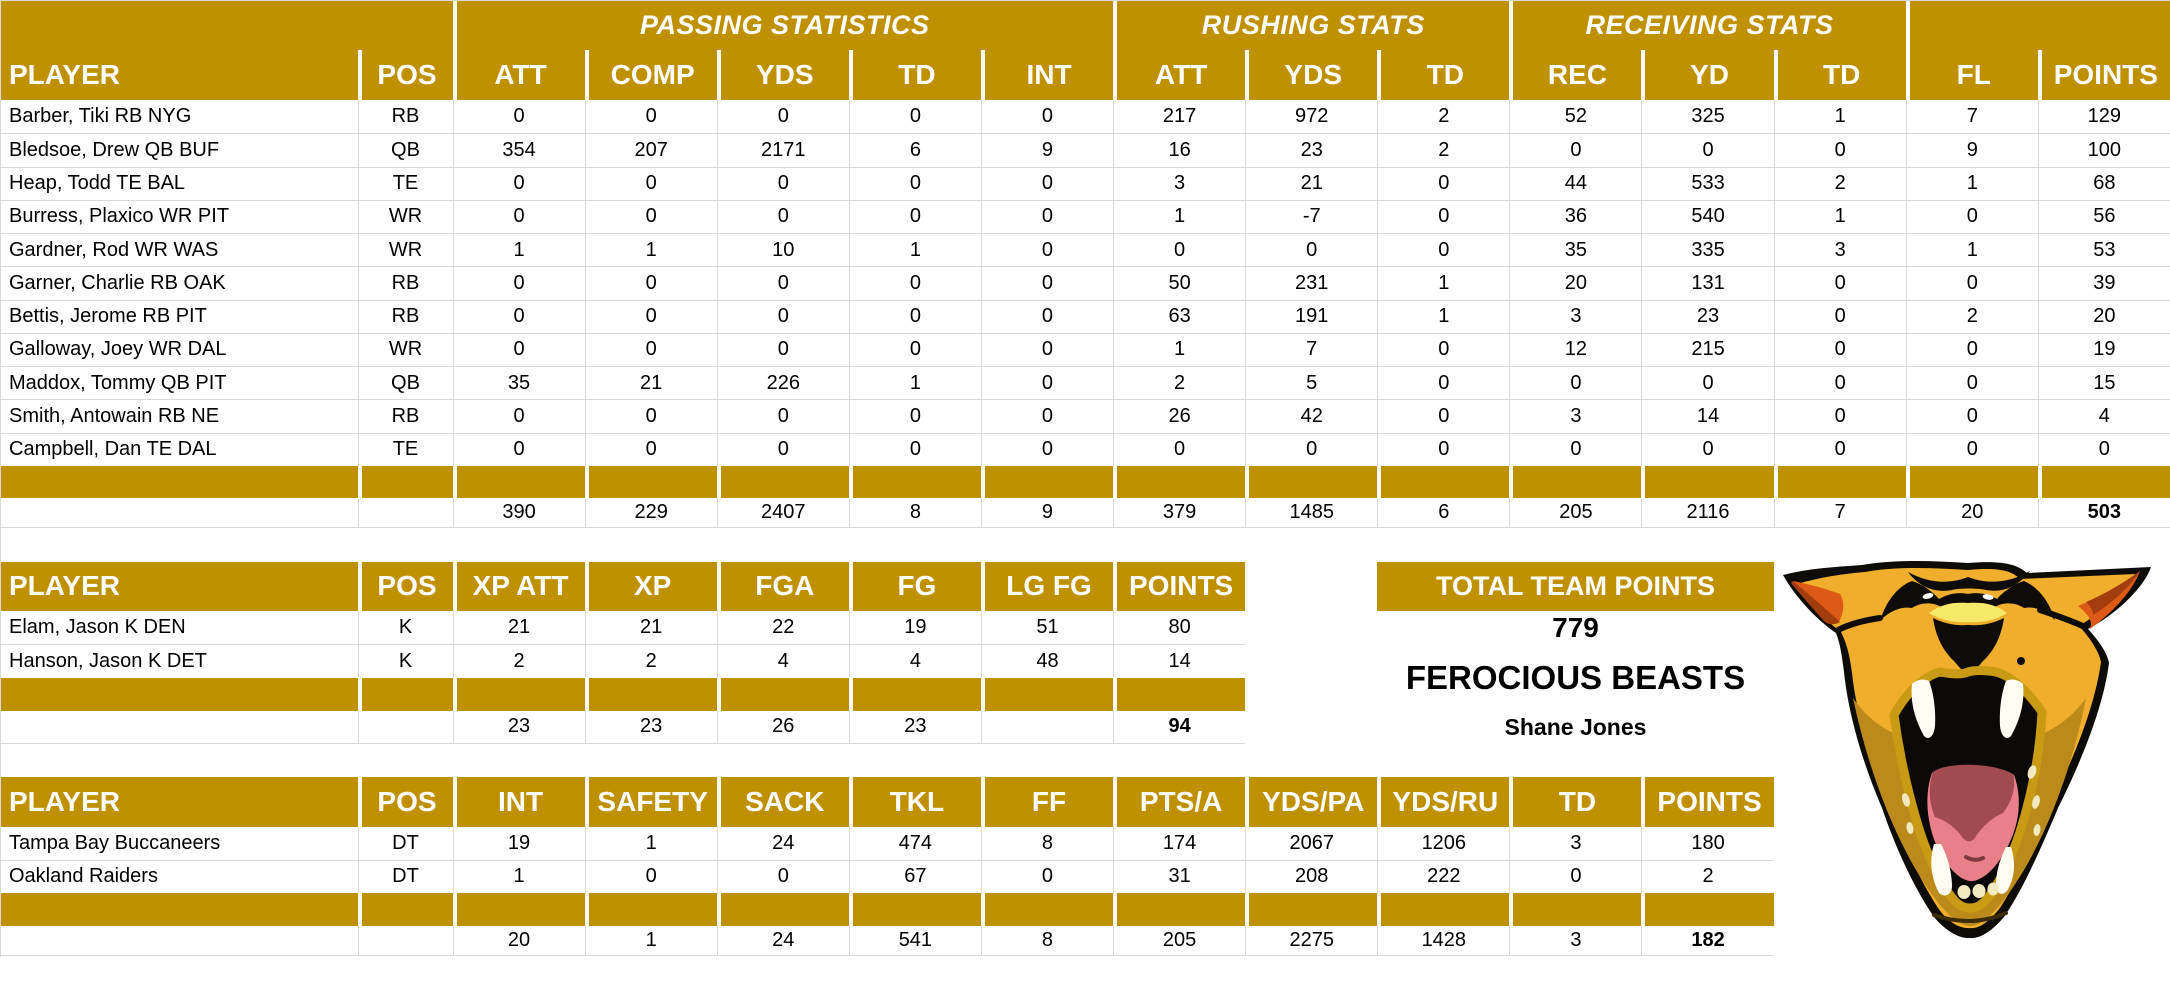  What do you see at coordinates (650, 941) in the screenshot?
I see `total-value: 1` at bounding box center [650, 941].